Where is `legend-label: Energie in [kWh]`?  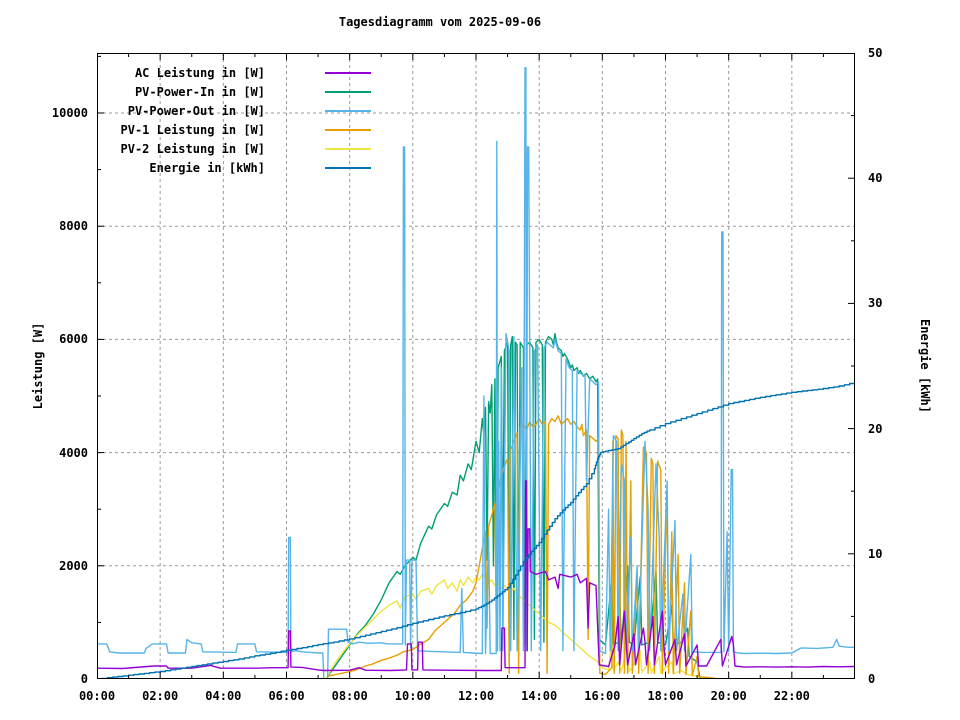 legend-label: Energie in [kWh] is located at coordinates (207, 167).